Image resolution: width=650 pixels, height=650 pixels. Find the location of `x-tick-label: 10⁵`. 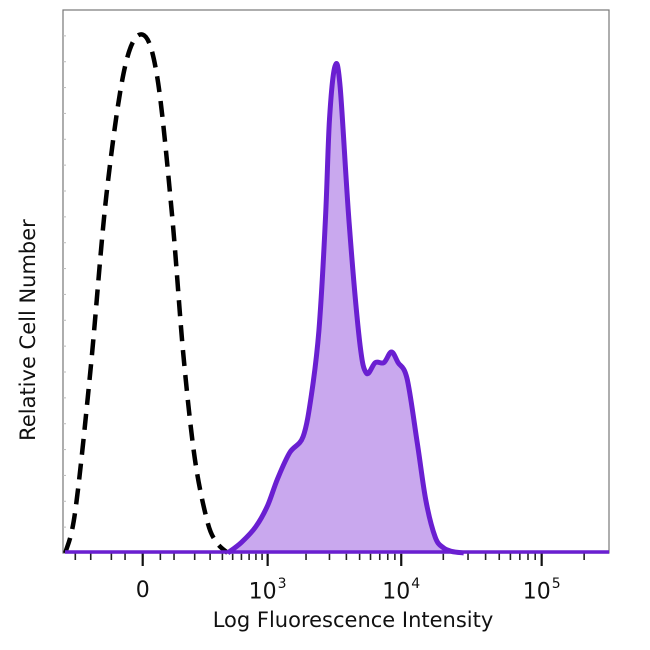

x-tick-label: 10⁵ is located at coordinates (541, 590).